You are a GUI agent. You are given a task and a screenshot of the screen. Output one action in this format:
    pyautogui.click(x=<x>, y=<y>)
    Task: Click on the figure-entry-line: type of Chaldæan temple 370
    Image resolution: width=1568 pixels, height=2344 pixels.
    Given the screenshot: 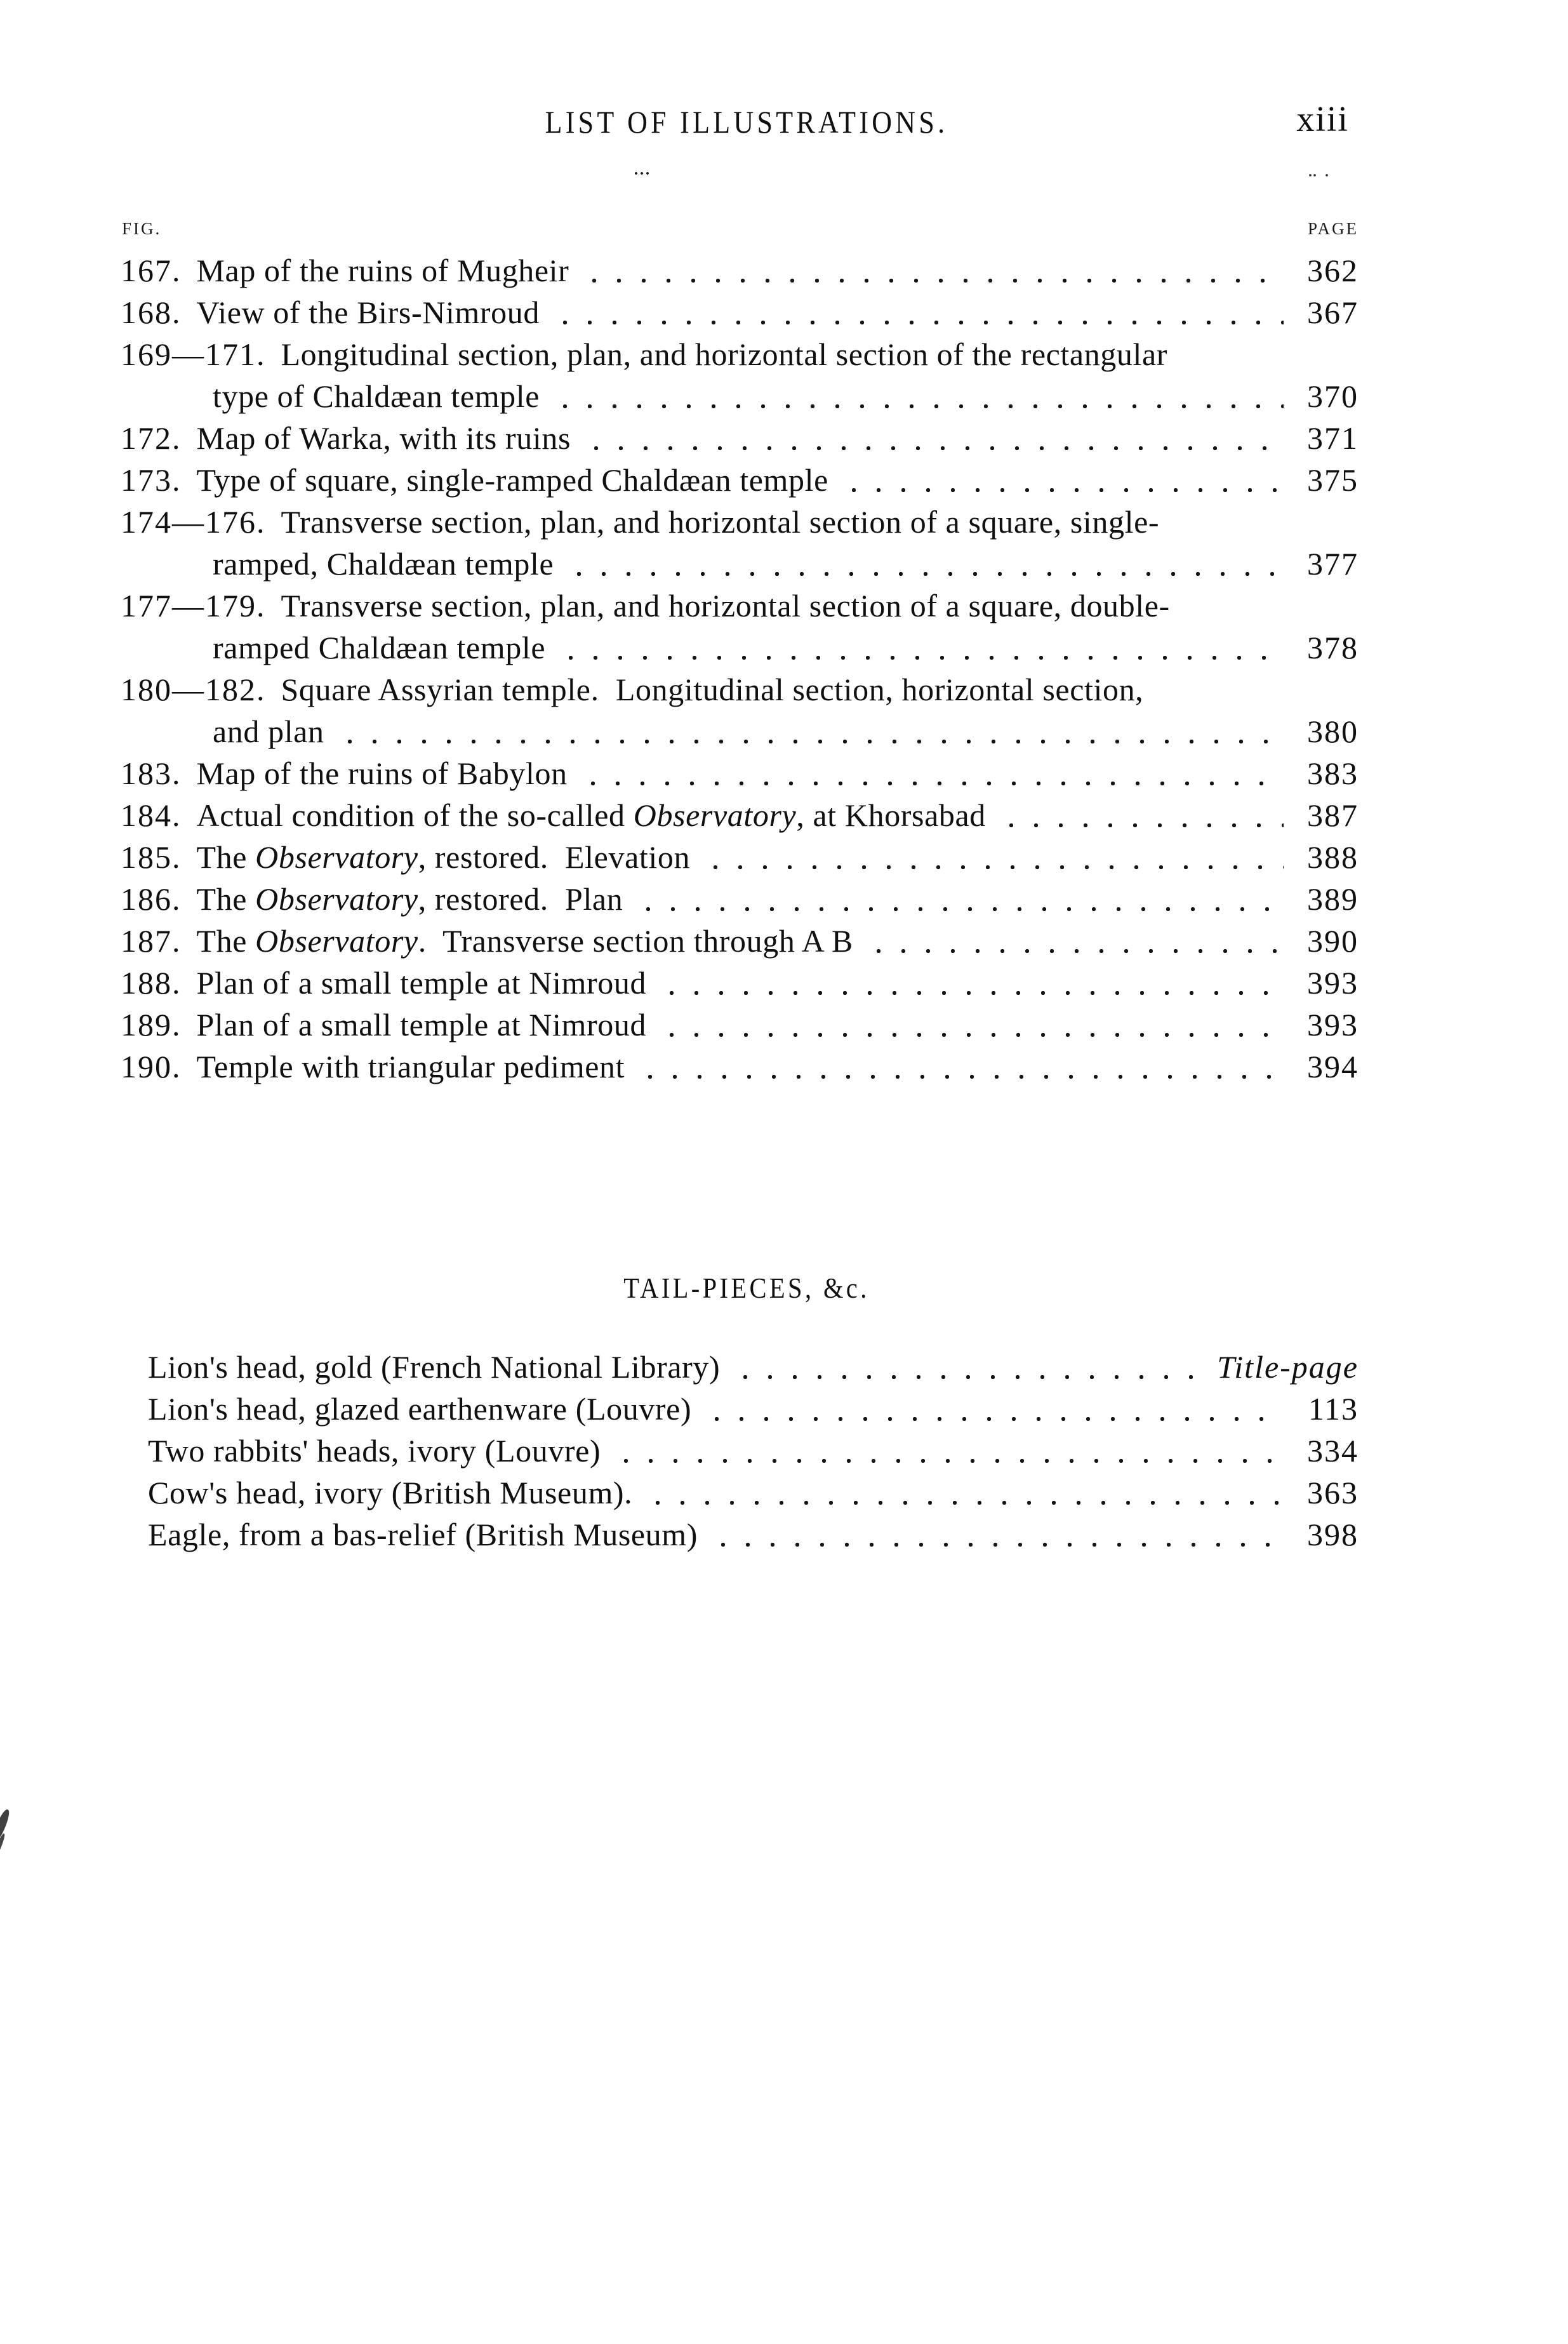 What is the action you would take?
    pyautogui.click(x=740, y=396)
    